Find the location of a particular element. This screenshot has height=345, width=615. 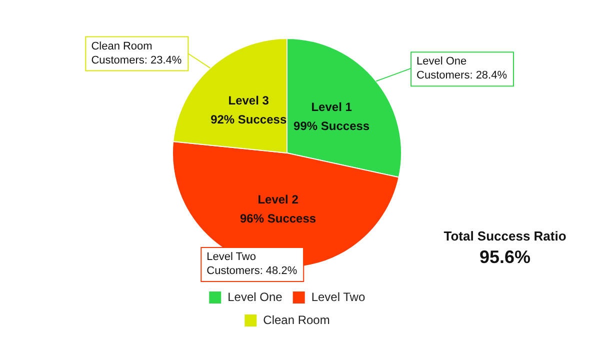

data-label: Customers: 48.2% is located at coordinates (252, 271).